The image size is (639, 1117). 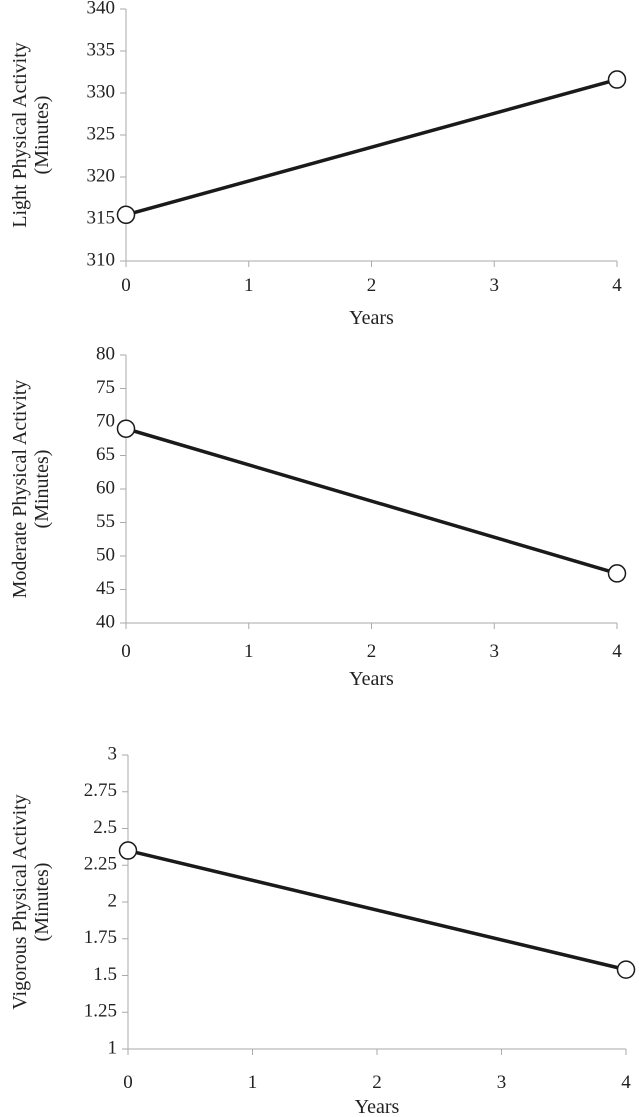 What do you see at coordinates (105, 487) in the screenshot?
I see `y-tick-label: 60` at bounding box center [105, 487].